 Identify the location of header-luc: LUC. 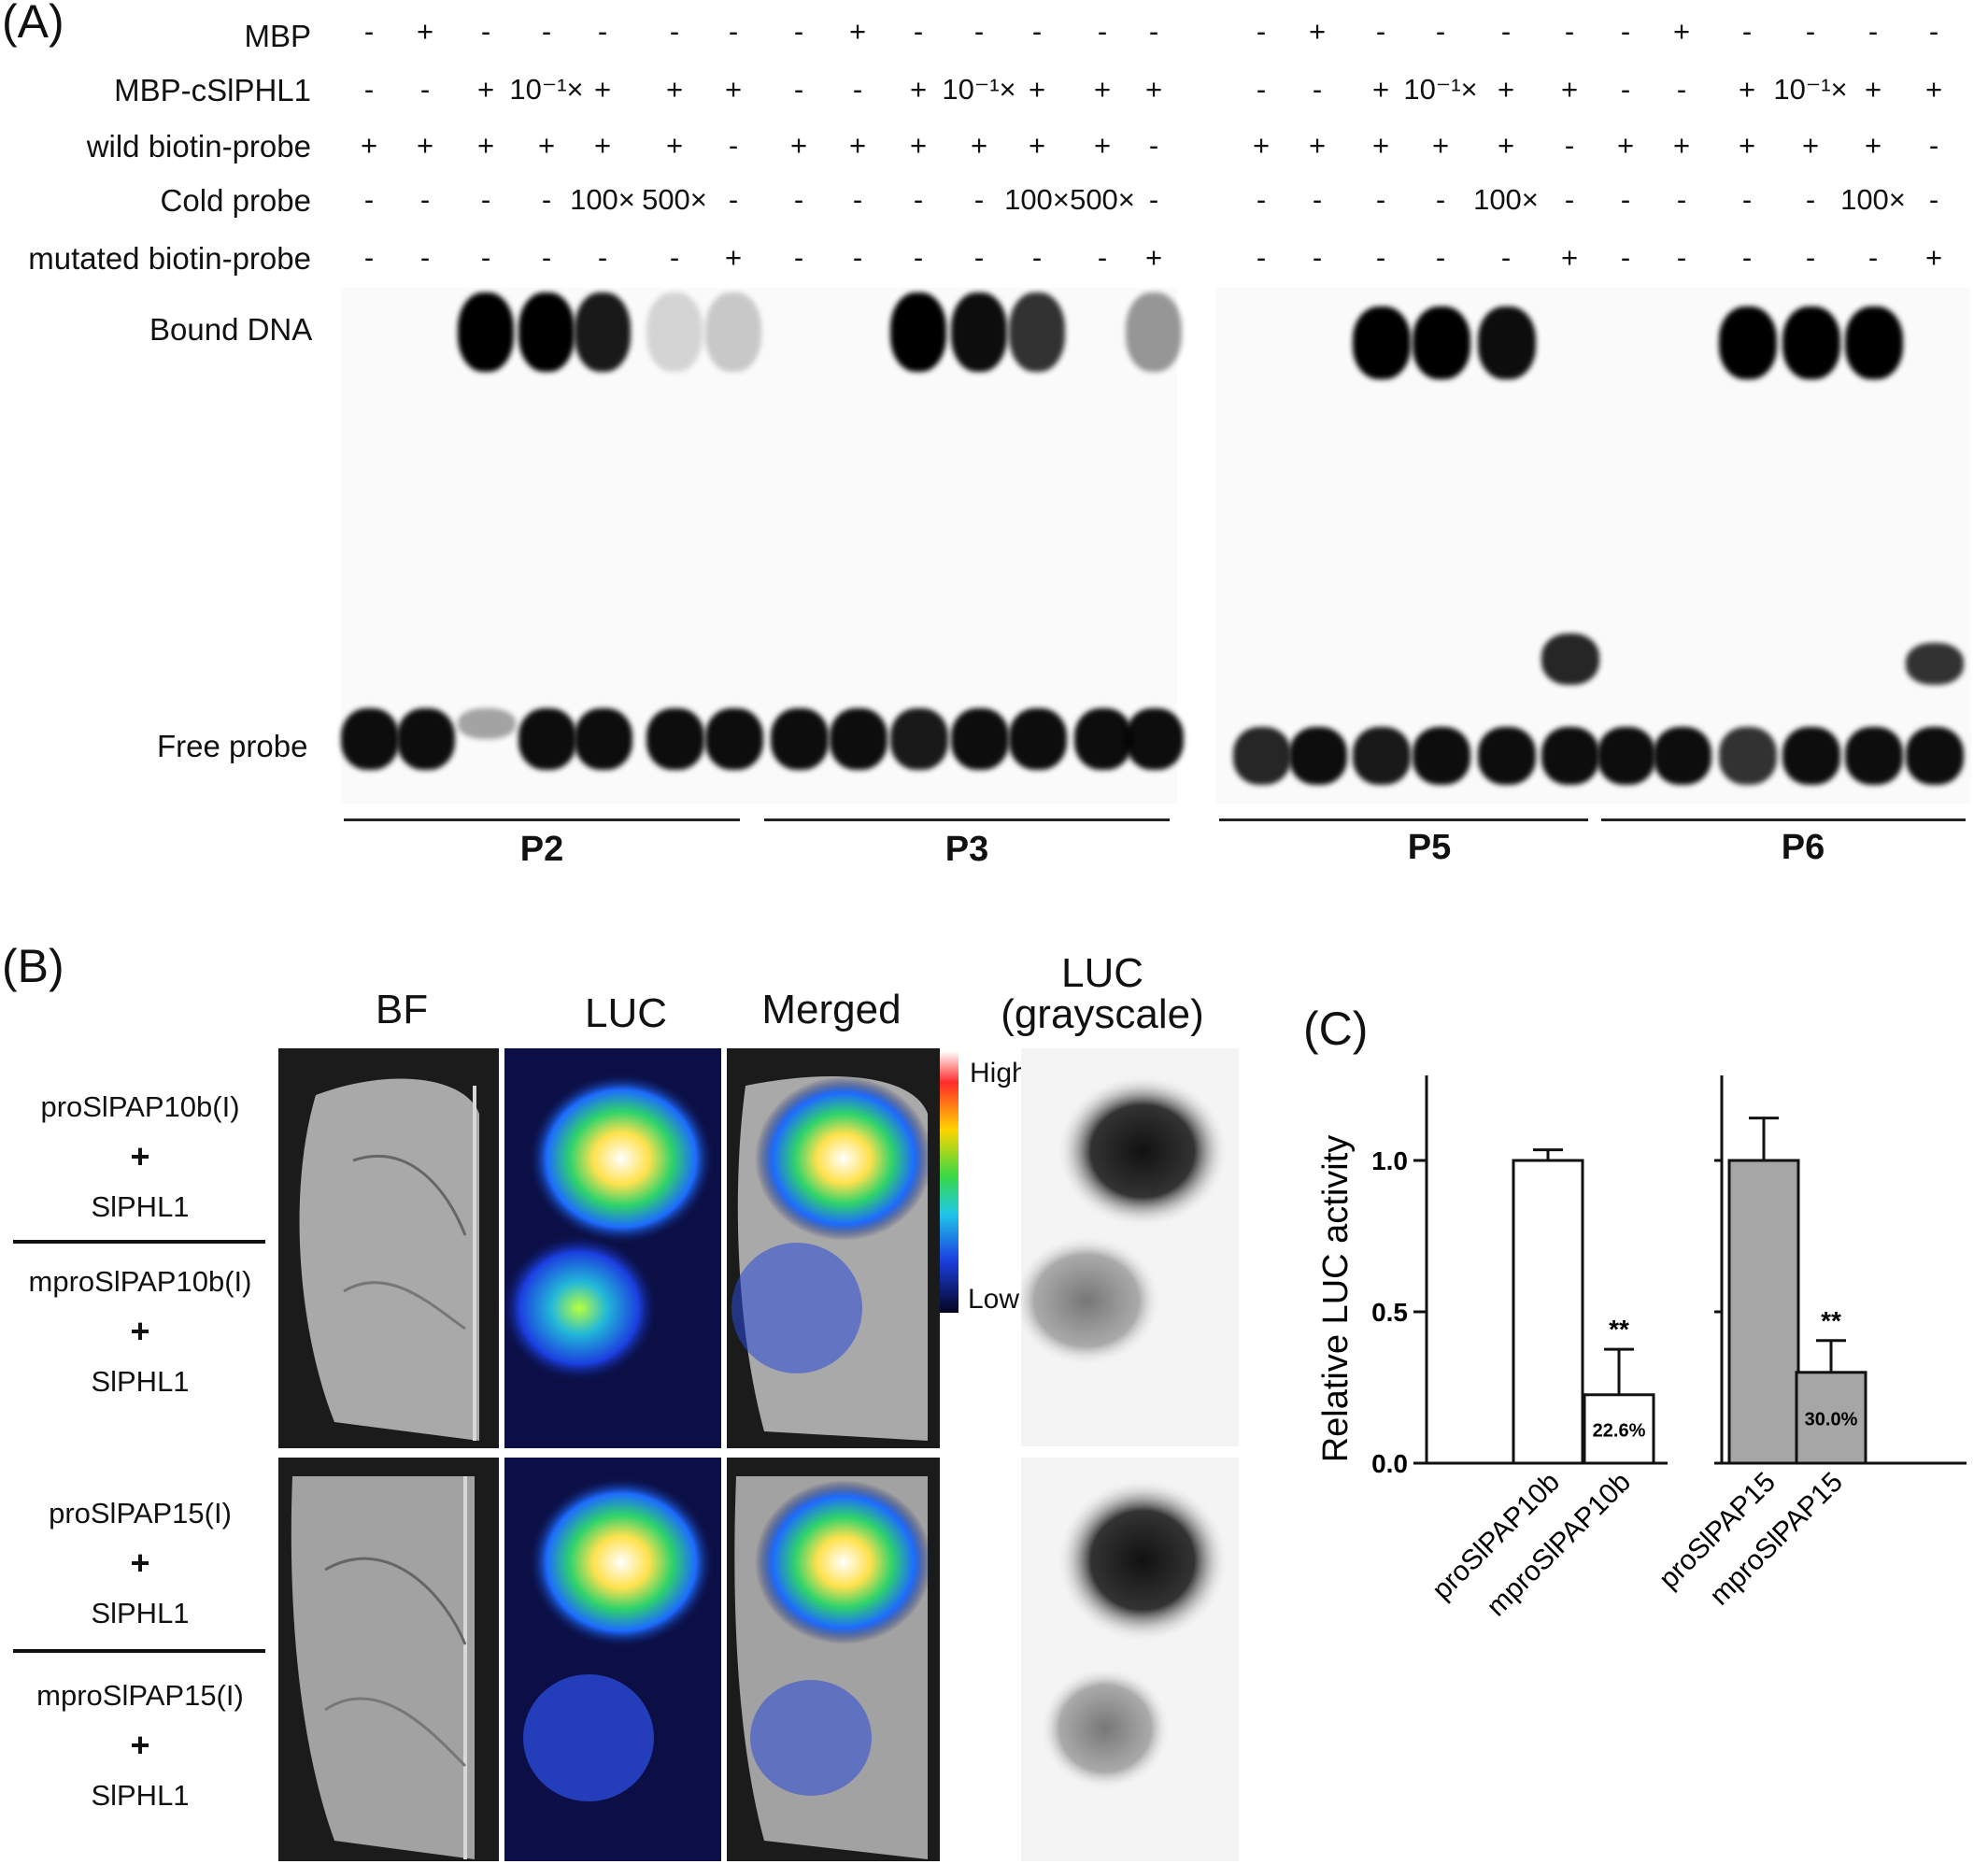
(626, 1013).